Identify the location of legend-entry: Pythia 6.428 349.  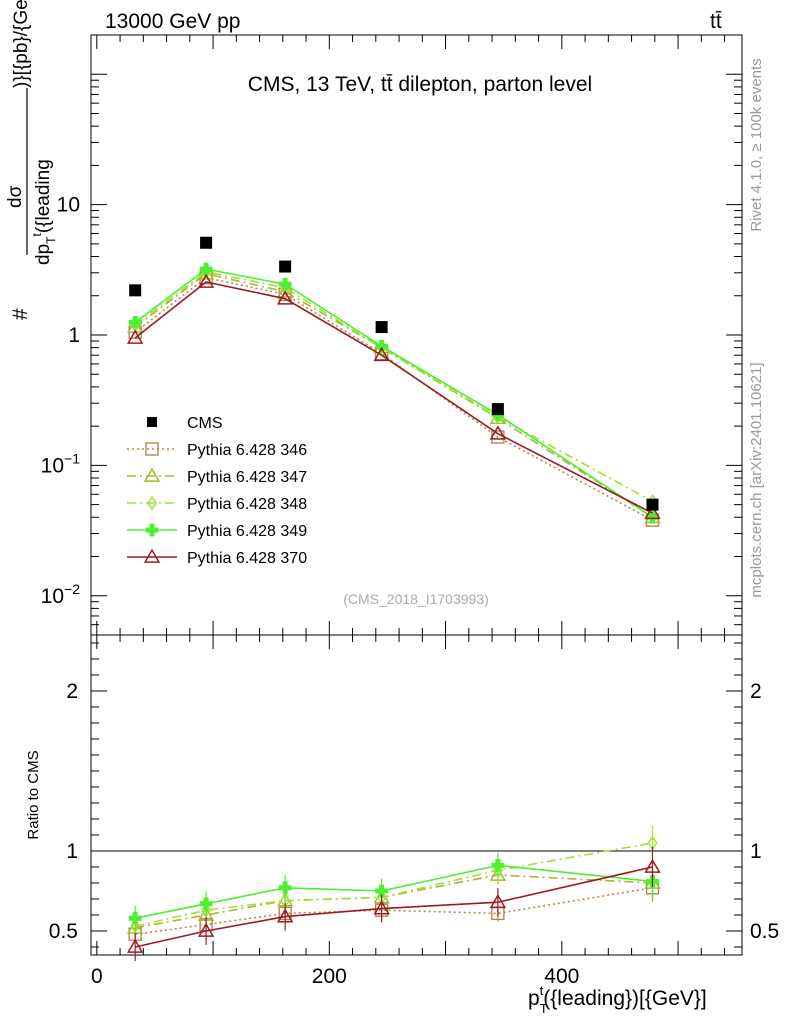
(217, 531).